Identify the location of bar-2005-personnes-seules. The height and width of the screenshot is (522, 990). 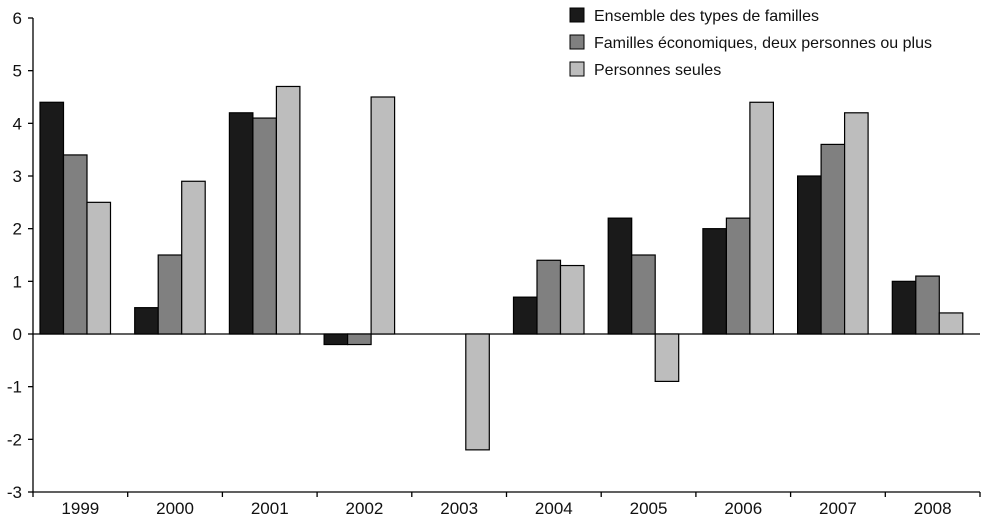
(667, 358).